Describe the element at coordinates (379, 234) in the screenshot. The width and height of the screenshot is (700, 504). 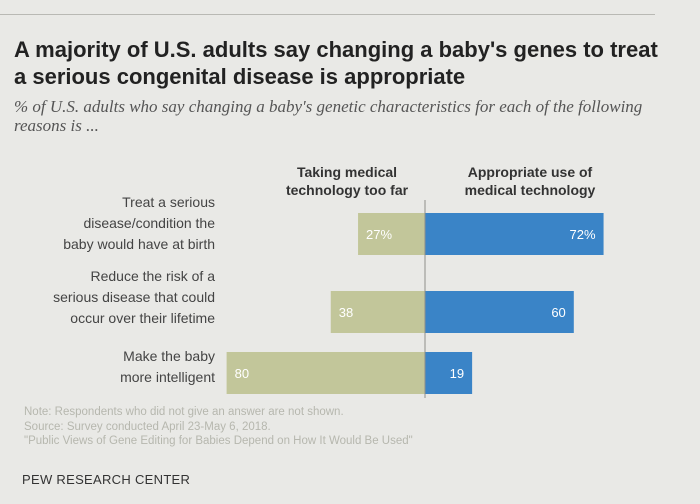
I see `data-label-too-far-treat-disease: 27%` at that location.